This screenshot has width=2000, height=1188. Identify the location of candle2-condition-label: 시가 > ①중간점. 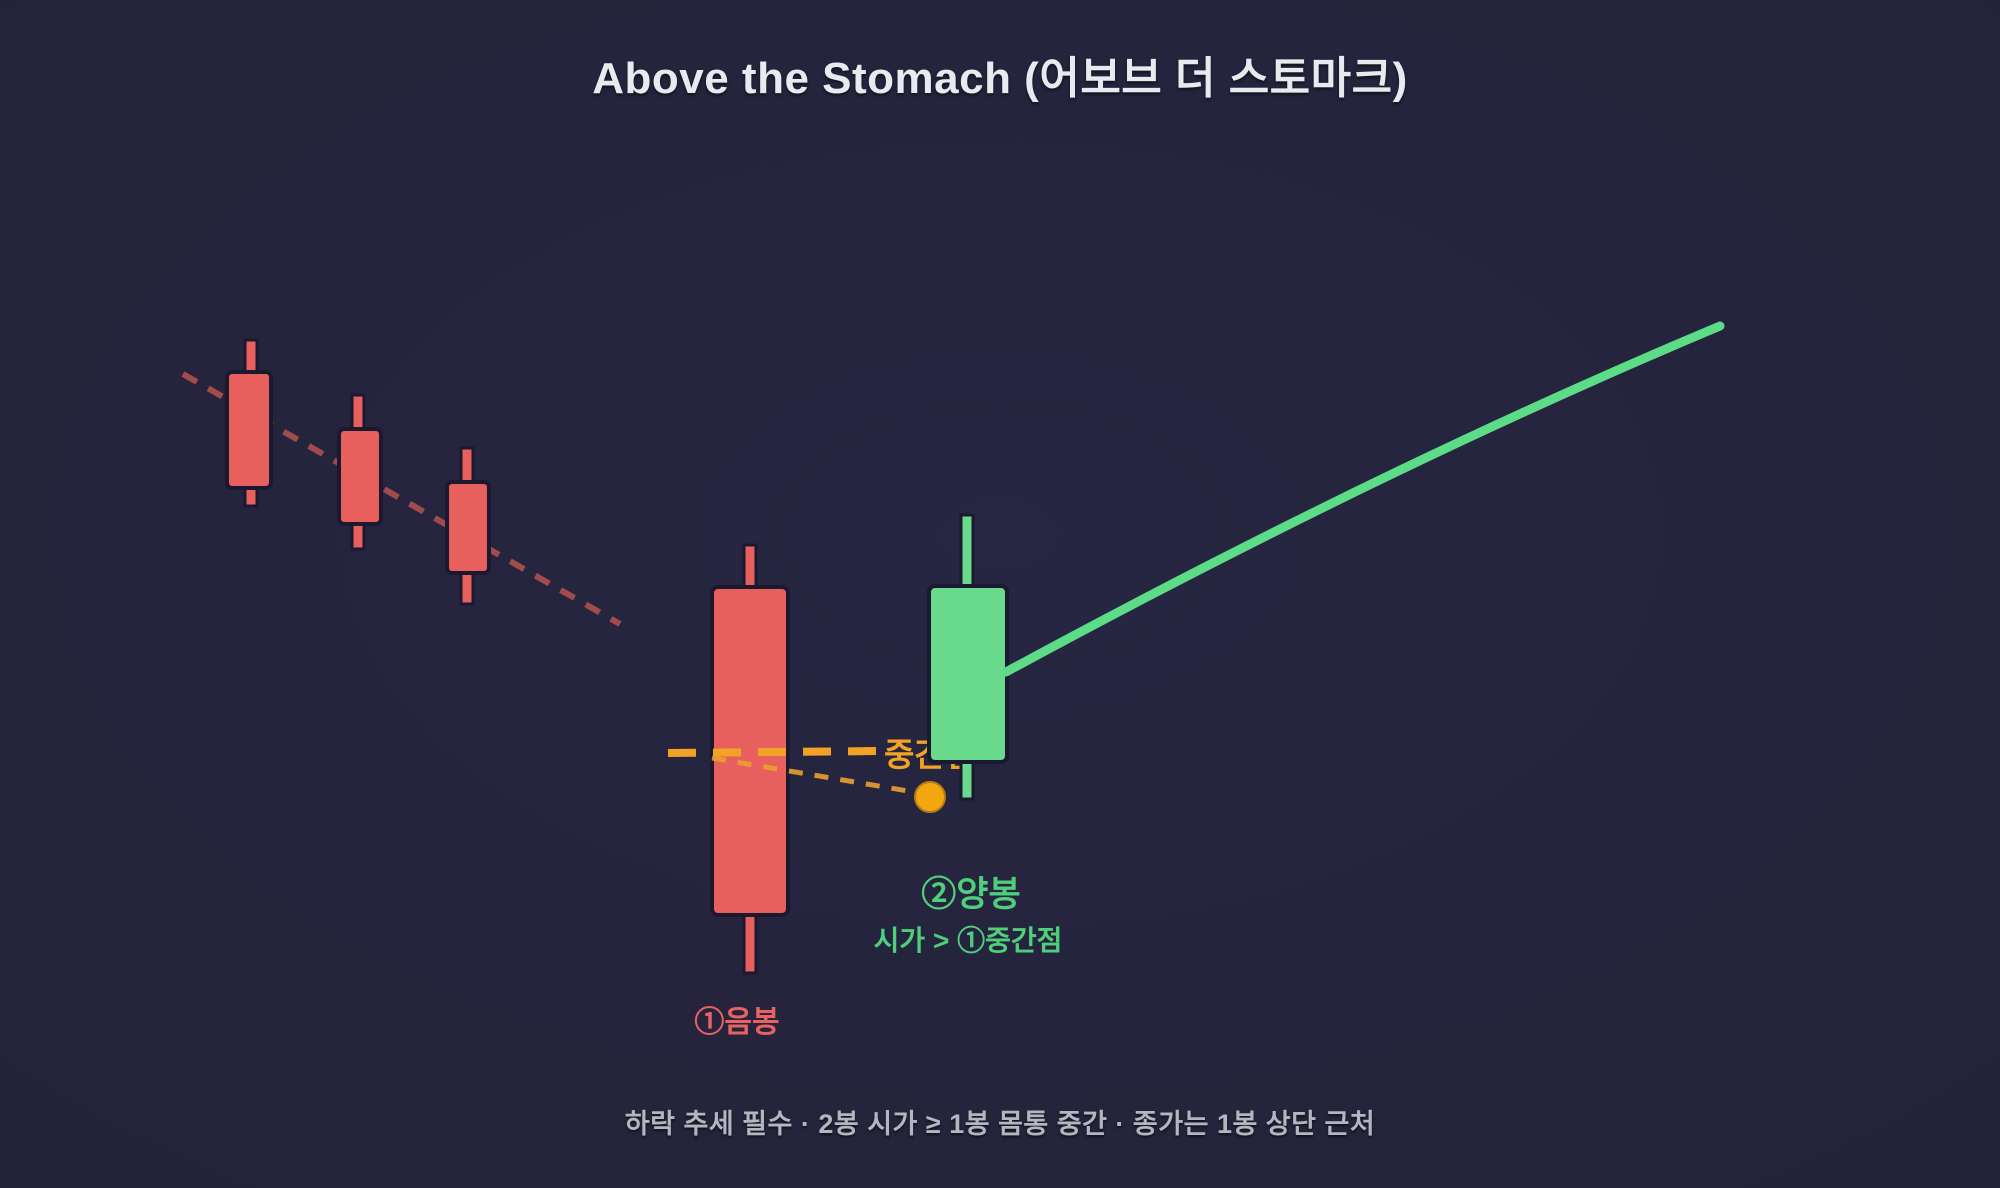
(968, 940).